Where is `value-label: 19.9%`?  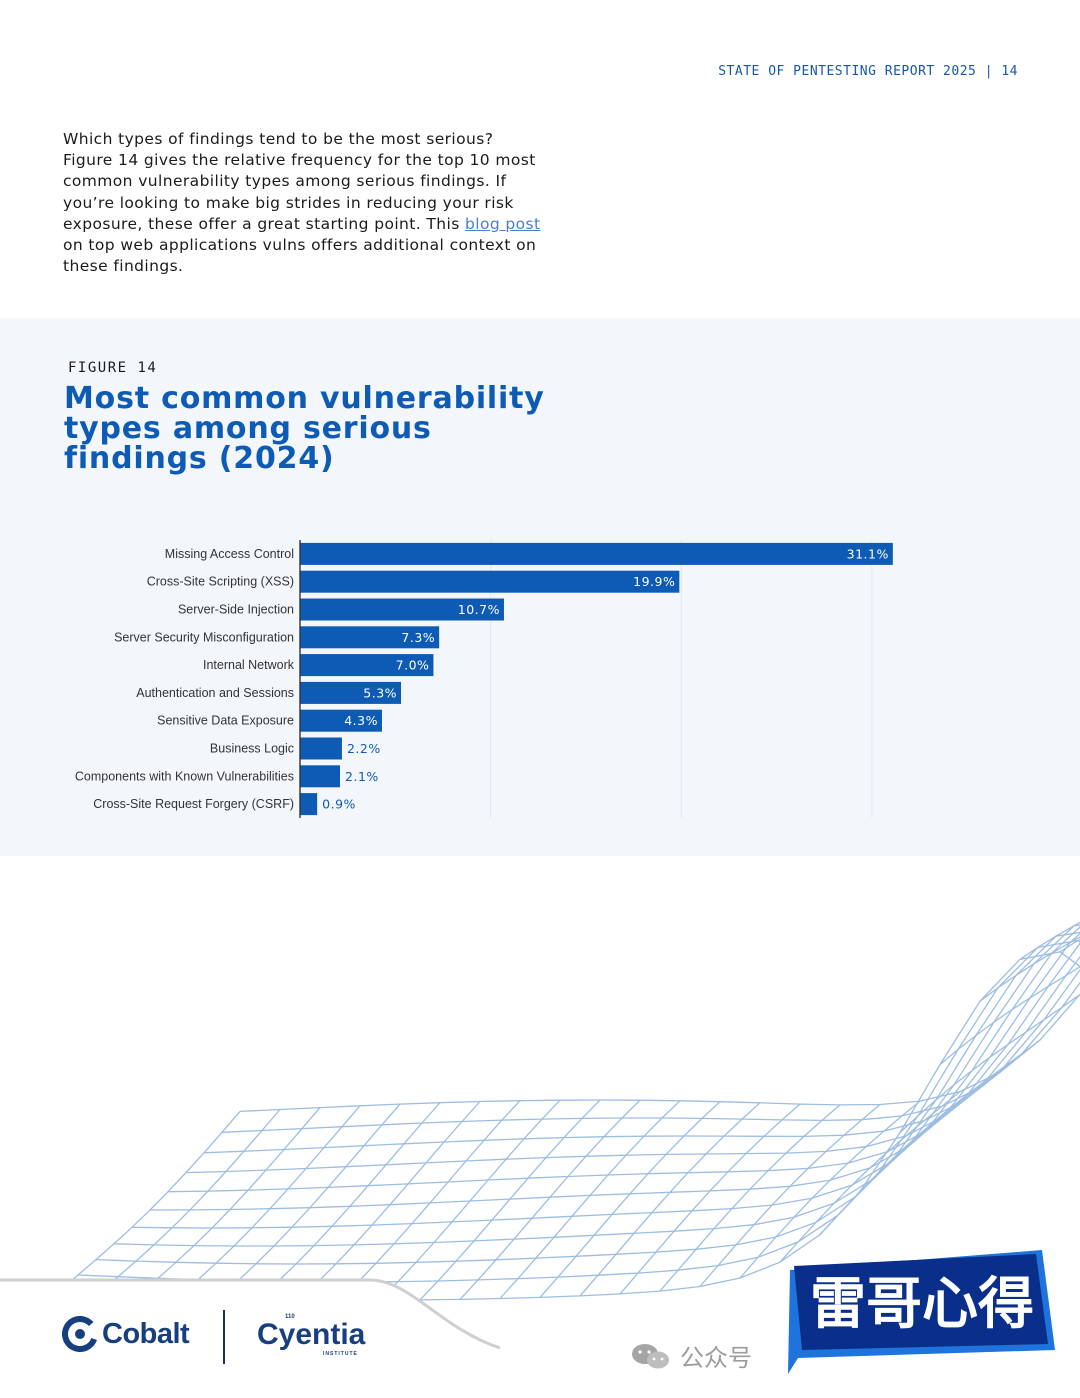
value-label: 19.9% is located at coordinates (654, 581).